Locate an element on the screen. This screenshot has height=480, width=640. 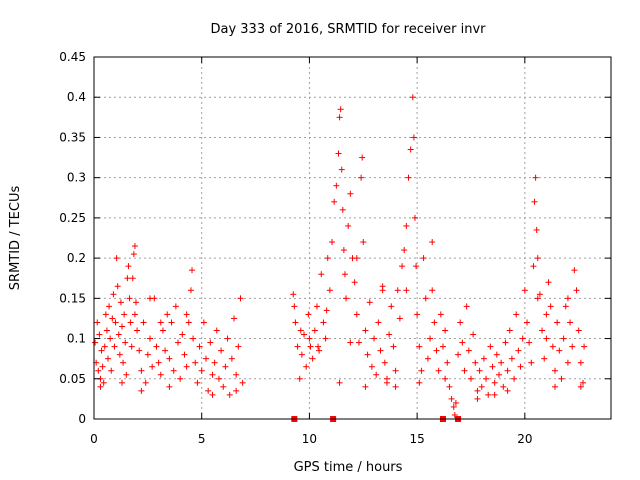
y-tick-label: 0.1 is located at coordinates (76, 339).